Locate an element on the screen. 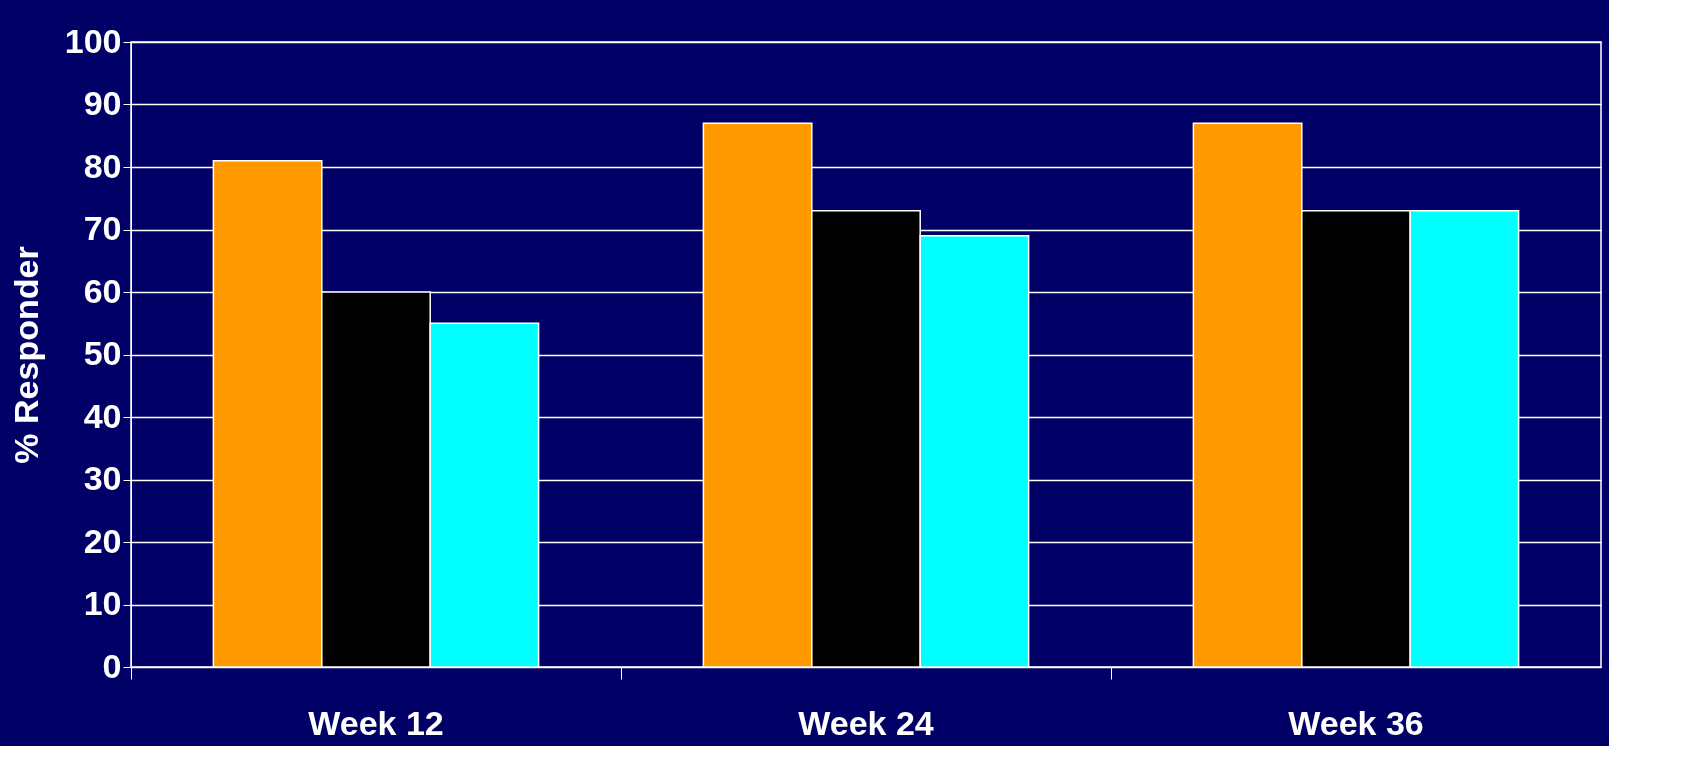  y-tick-label: 30 is located at coordinates (102, 478).